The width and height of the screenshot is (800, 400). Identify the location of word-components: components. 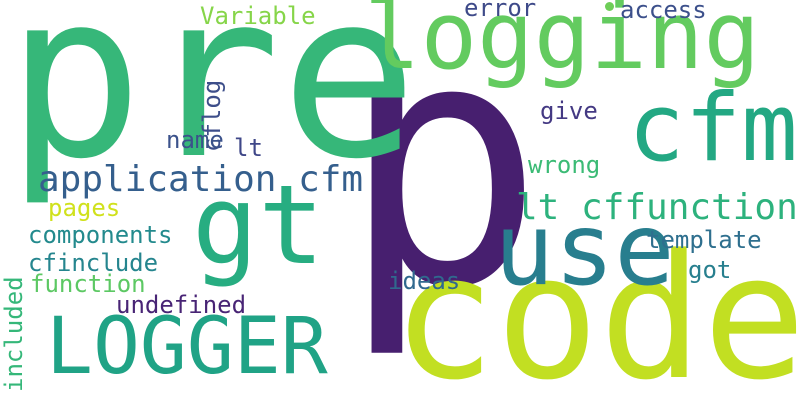
(100, 235).